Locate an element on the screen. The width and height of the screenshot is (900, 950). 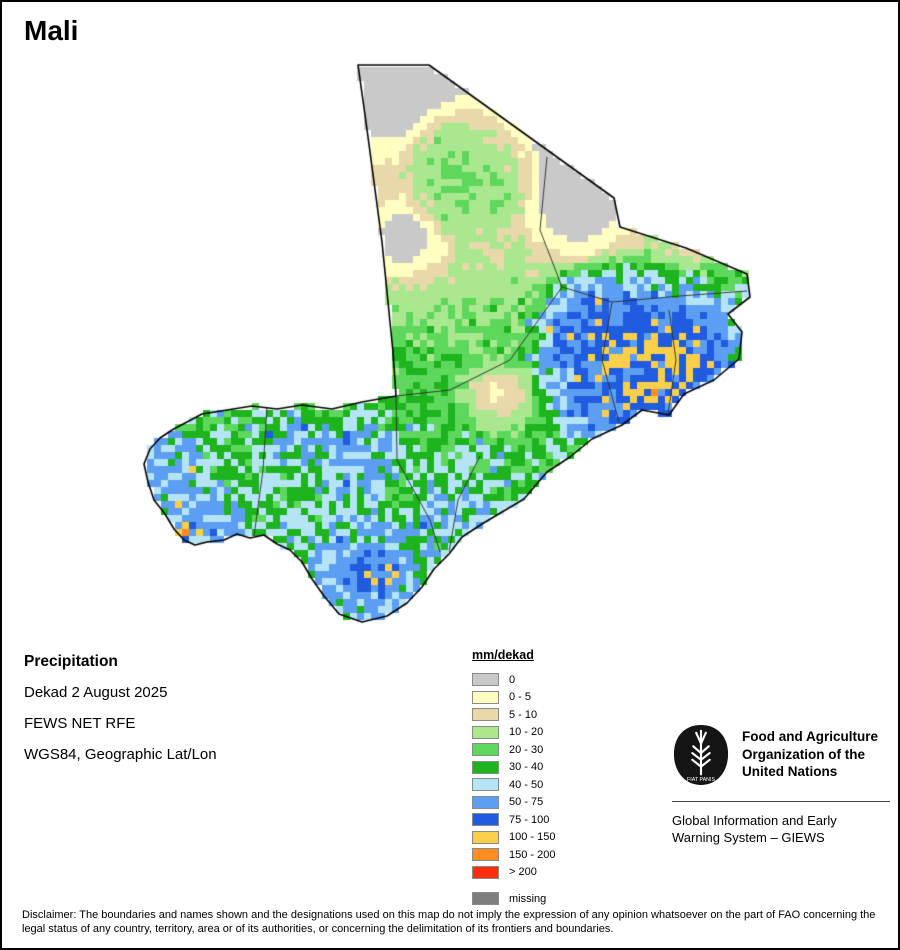
giews-line-2: Warning System – GIEWS is located at coordinates (748, 837).